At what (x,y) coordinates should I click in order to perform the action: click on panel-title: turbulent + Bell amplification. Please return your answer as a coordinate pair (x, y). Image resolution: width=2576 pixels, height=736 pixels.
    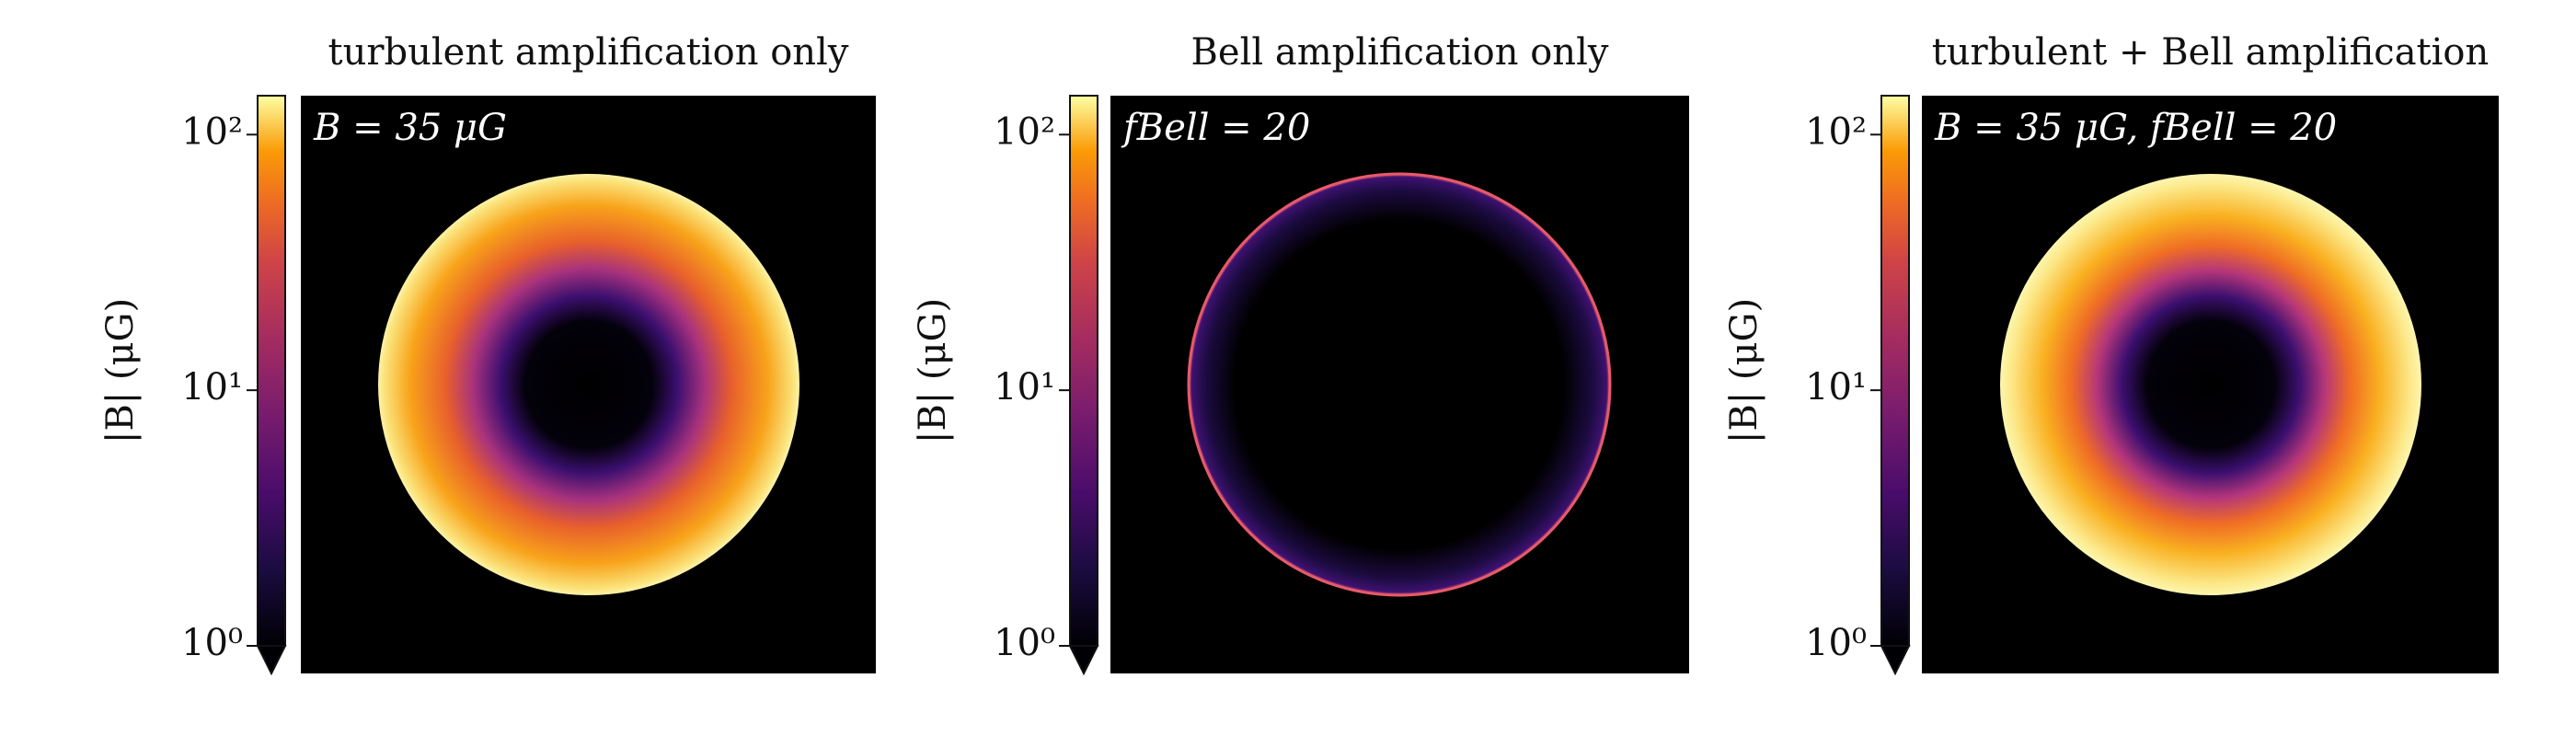
    Looking at the image, I should click on (2211, 52).